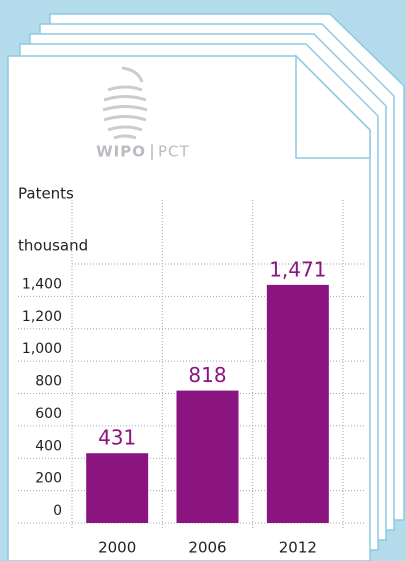  Describe the element at coordinates (42, 349) in the screenshot. I see `y-tick-label: 1,000` at that location.